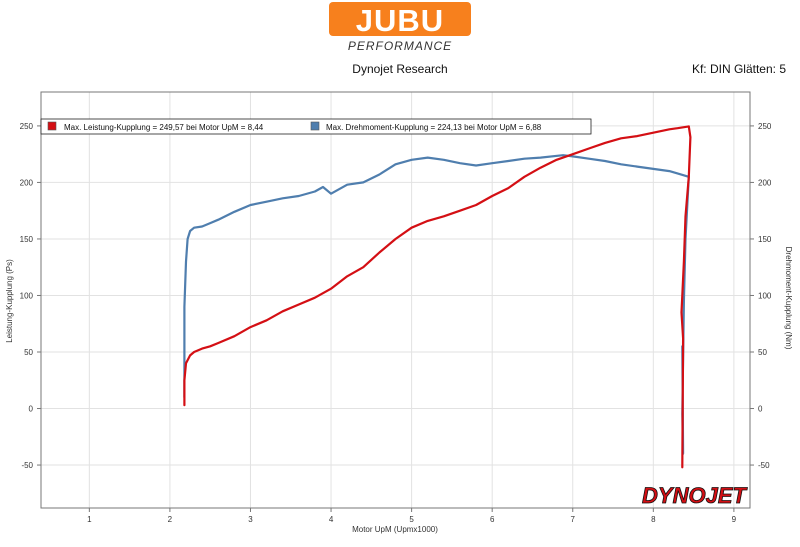 Image resolution: width=800 pixels, height=547 pixels. What do you see at coordinates (573, 519) in the screenshot?
I see `x-tick-label: 7` at bounding box center [573, 519].